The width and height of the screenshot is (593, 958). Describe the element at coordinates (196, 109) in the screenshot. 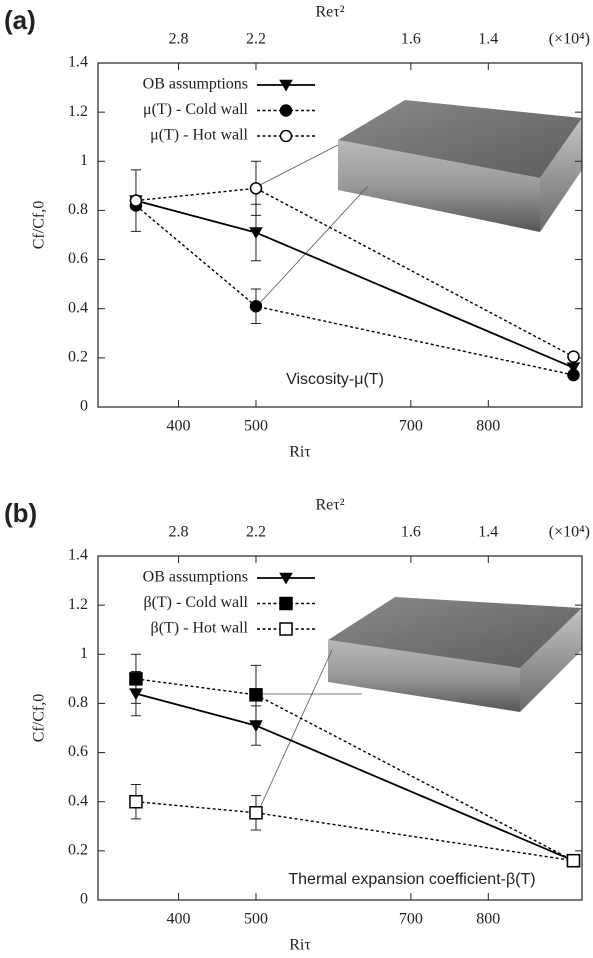

I see `legend-label: μ(T) - Cold wall` at that location.